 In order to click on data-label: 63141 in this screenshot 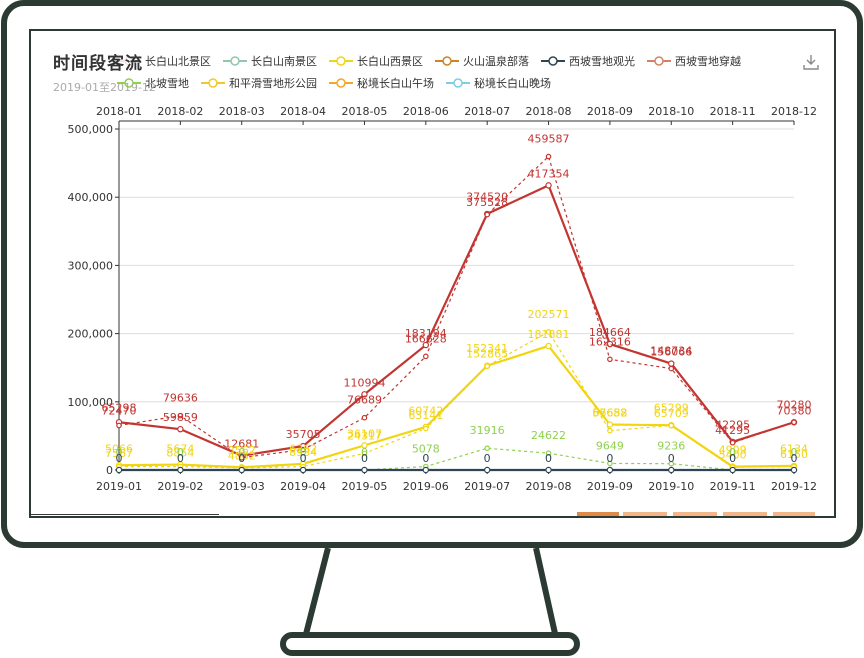, I will do `click(425, 415)`.